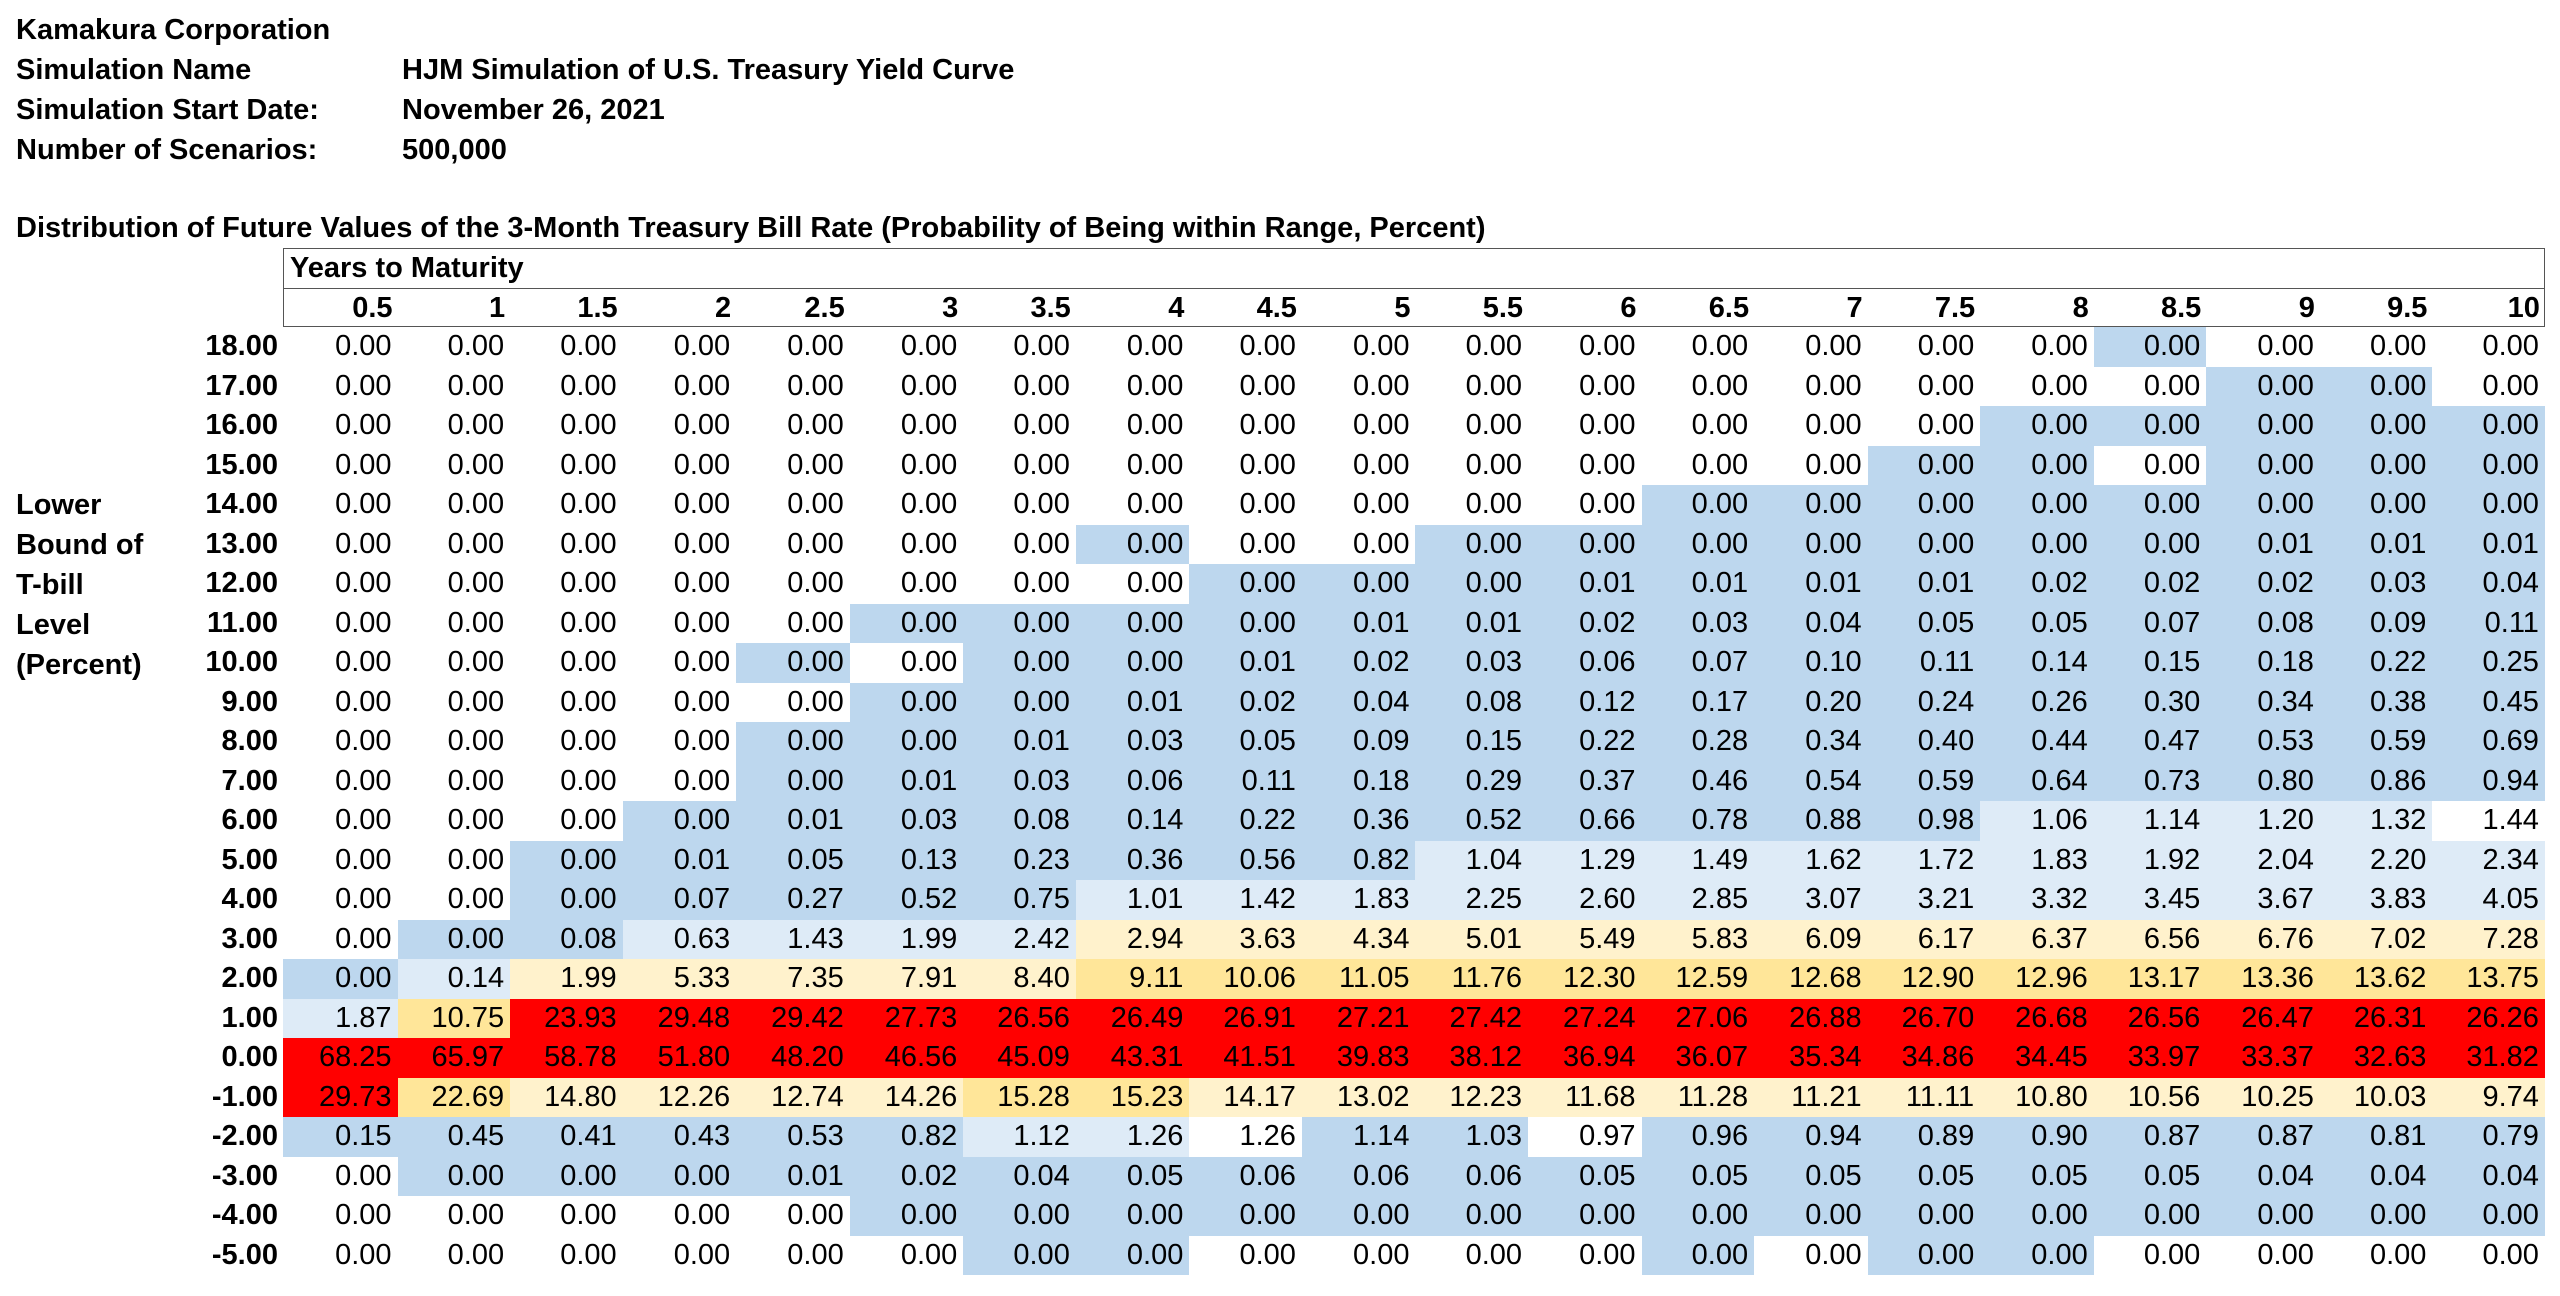  I want to click on table-cell: 5.83, so click(1698, 939).